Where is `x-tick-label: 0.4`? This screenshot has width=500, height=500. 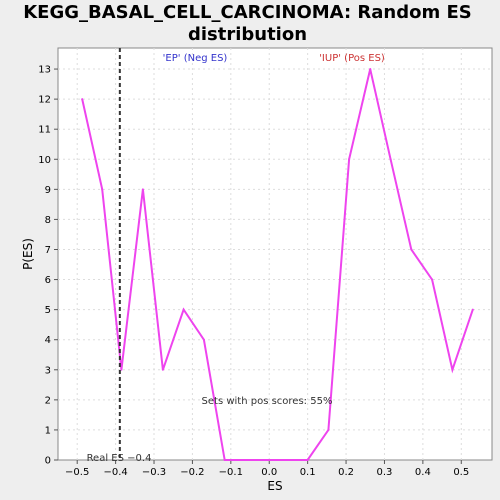 x-tick-label: 0.4 is located at coordinates (423, 472).